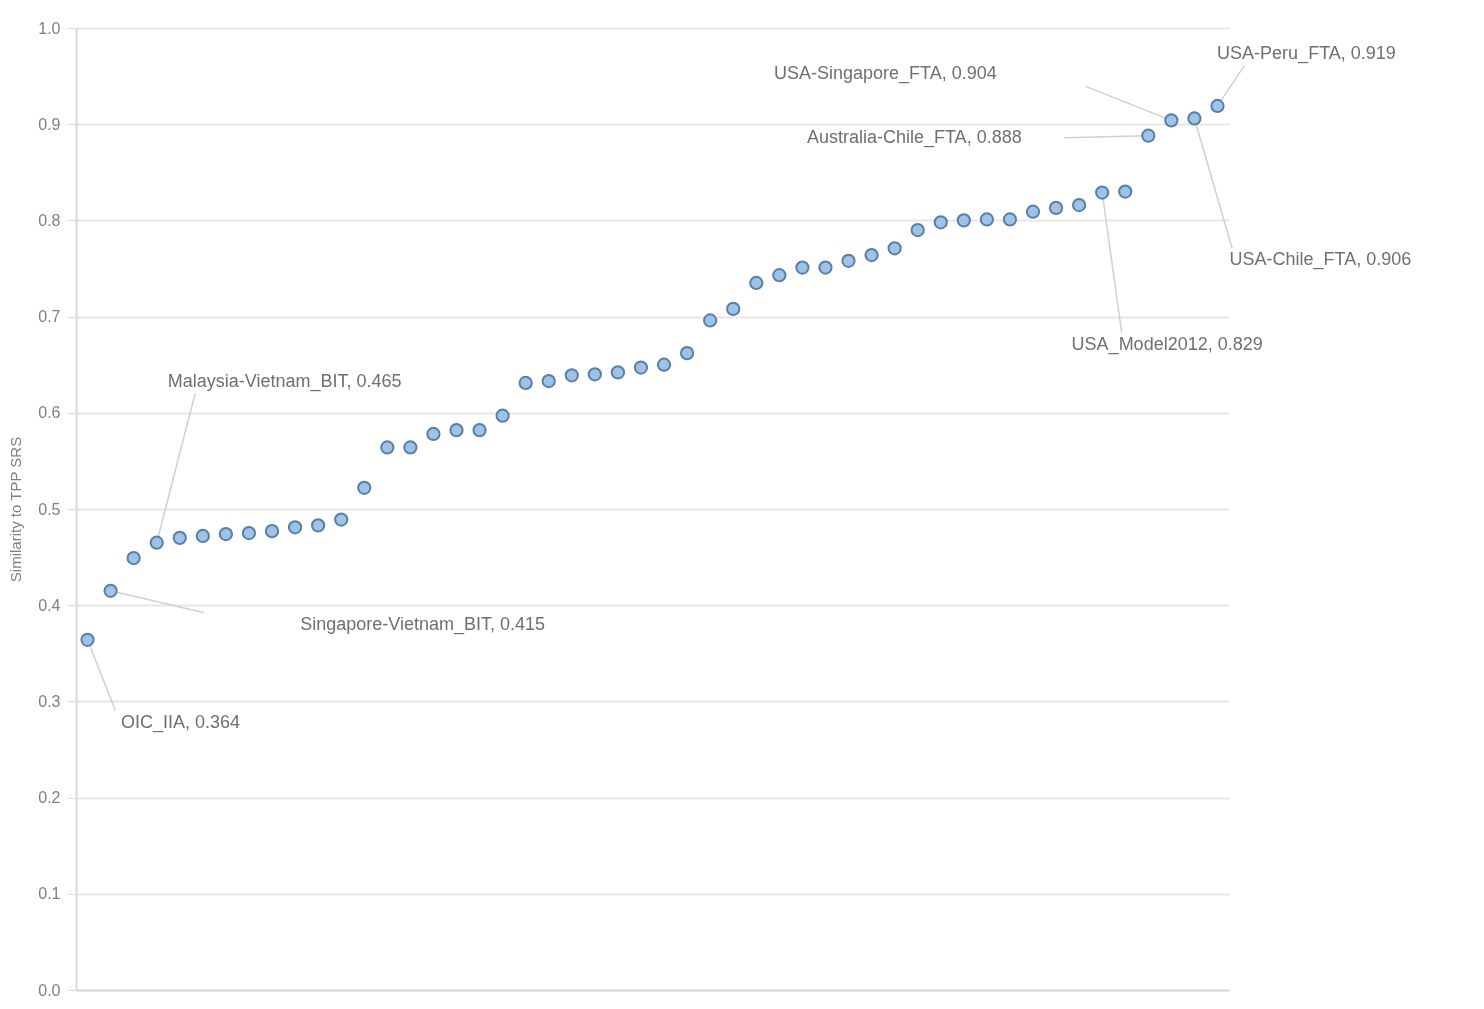  I want to click on annotation: USA-Singapore_FTA, 0.904, so click(885, 74).